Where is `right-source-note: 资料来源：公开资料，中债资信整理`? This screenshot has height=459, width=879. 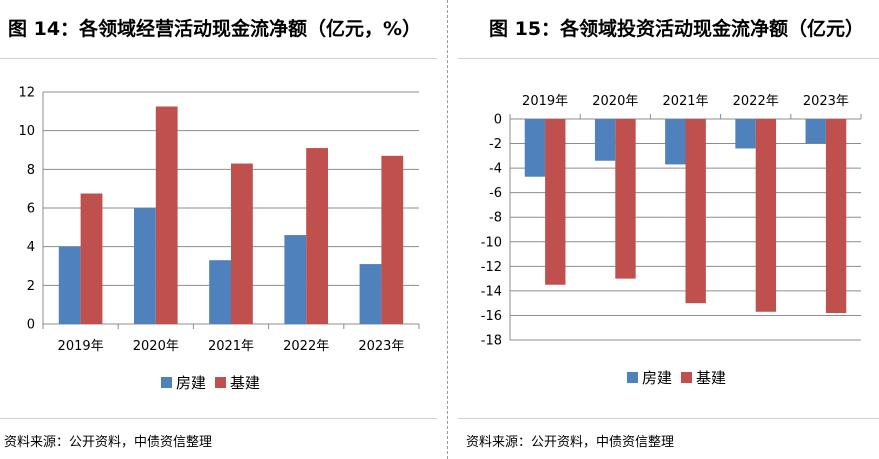
right-source-note: 资料来源：公开资料，中债资信整理 is located at coordinates (570, 442).